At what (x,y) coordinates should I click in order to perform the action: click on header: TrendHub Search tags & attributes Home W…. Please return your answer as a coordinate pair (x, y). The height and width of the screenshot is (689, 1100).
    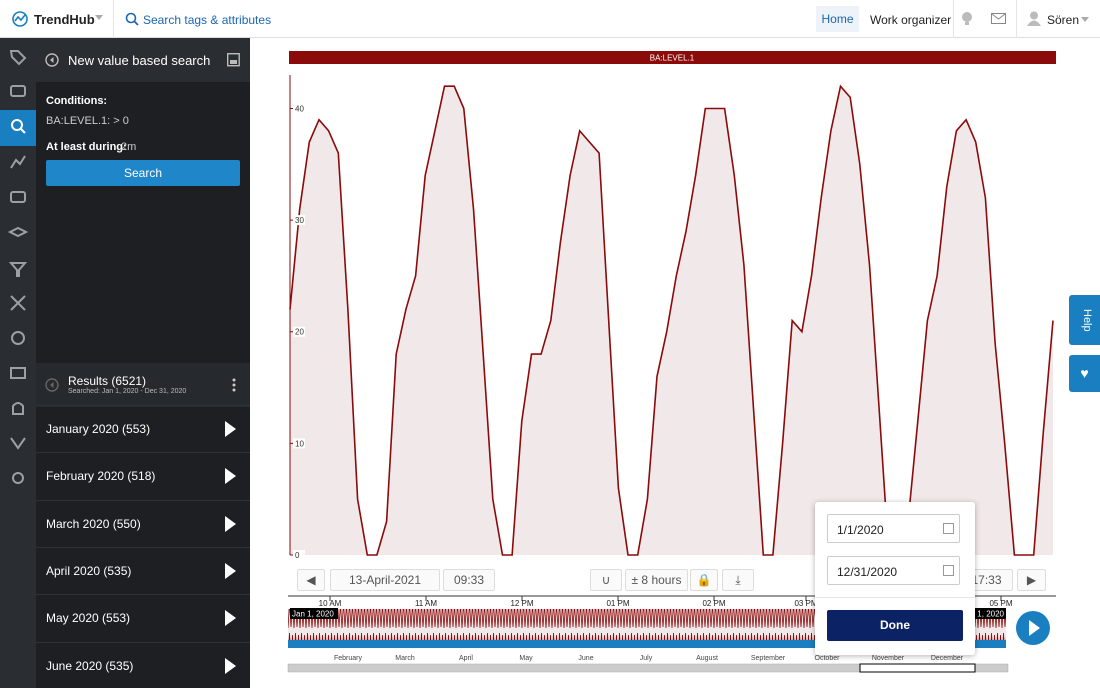
    Looking at the image, I should click on (550, 19).